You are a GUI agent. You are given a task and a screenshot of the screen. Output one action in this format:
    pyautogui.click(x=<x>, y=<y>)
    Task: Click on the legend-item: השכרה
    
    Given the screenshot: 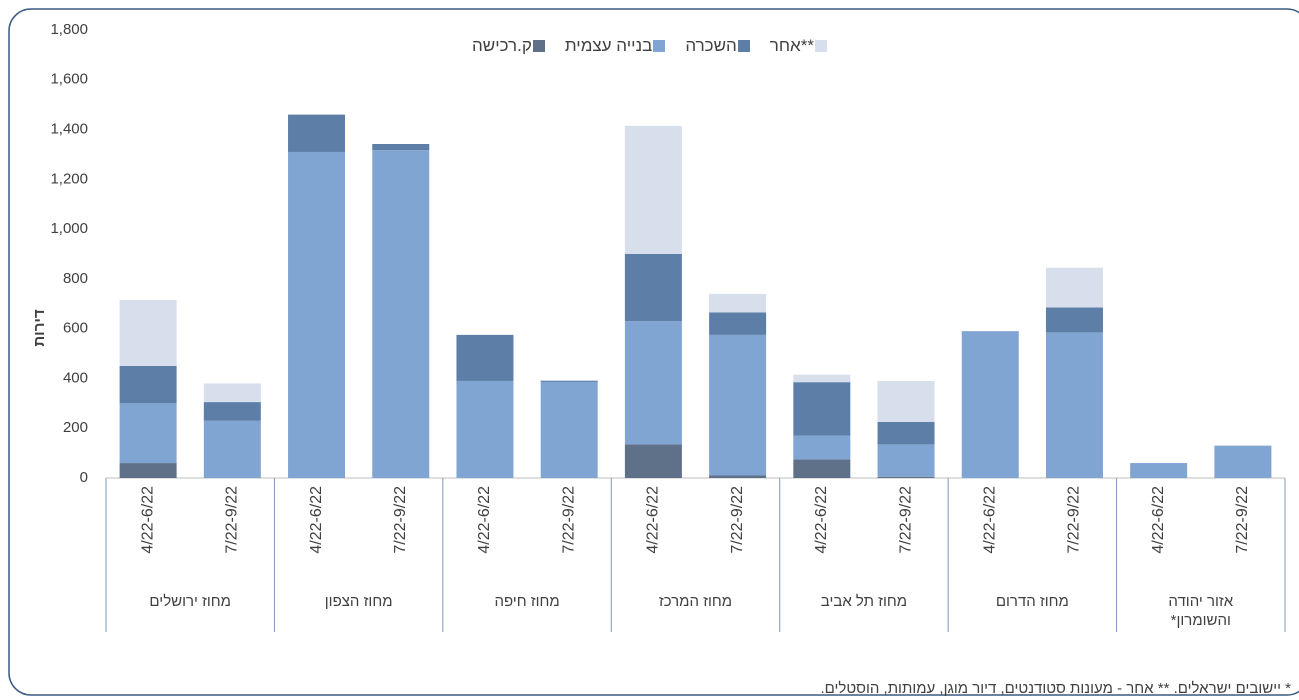 What is the action you would take?
    pyautogui.click(x=717, y=46)
    